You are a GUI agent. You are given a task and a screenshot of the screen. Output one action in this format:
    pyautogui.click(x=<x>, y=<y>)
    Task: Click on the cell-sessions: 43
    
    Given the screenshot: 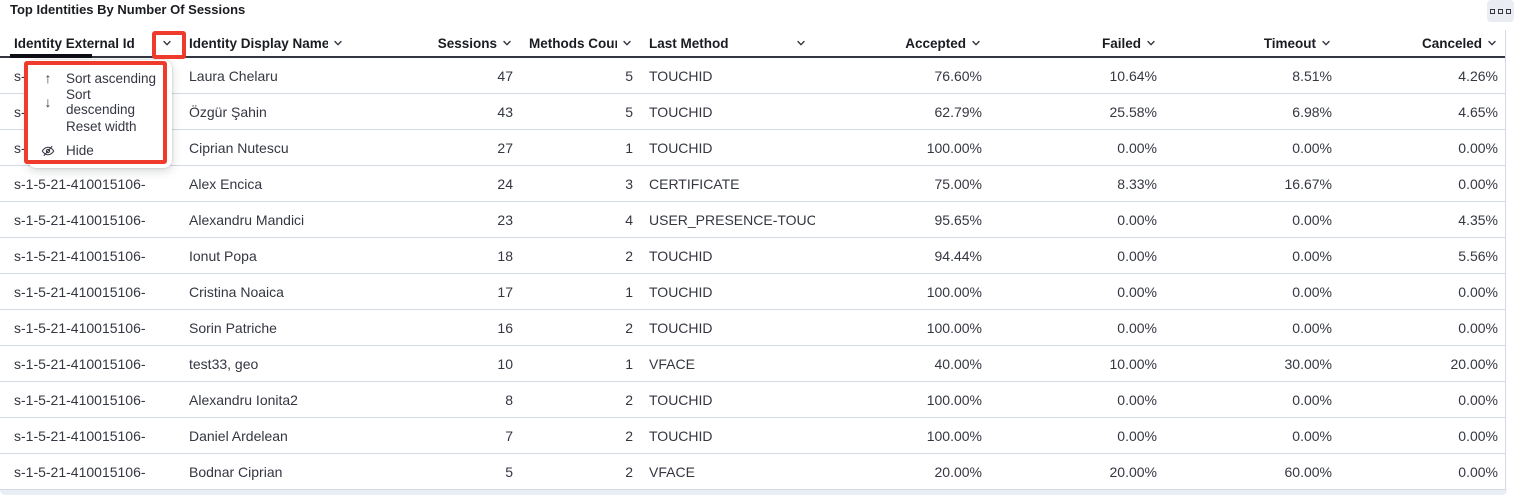 What is the action you would take?
    pyautogui.click(x=505, y=111)
    